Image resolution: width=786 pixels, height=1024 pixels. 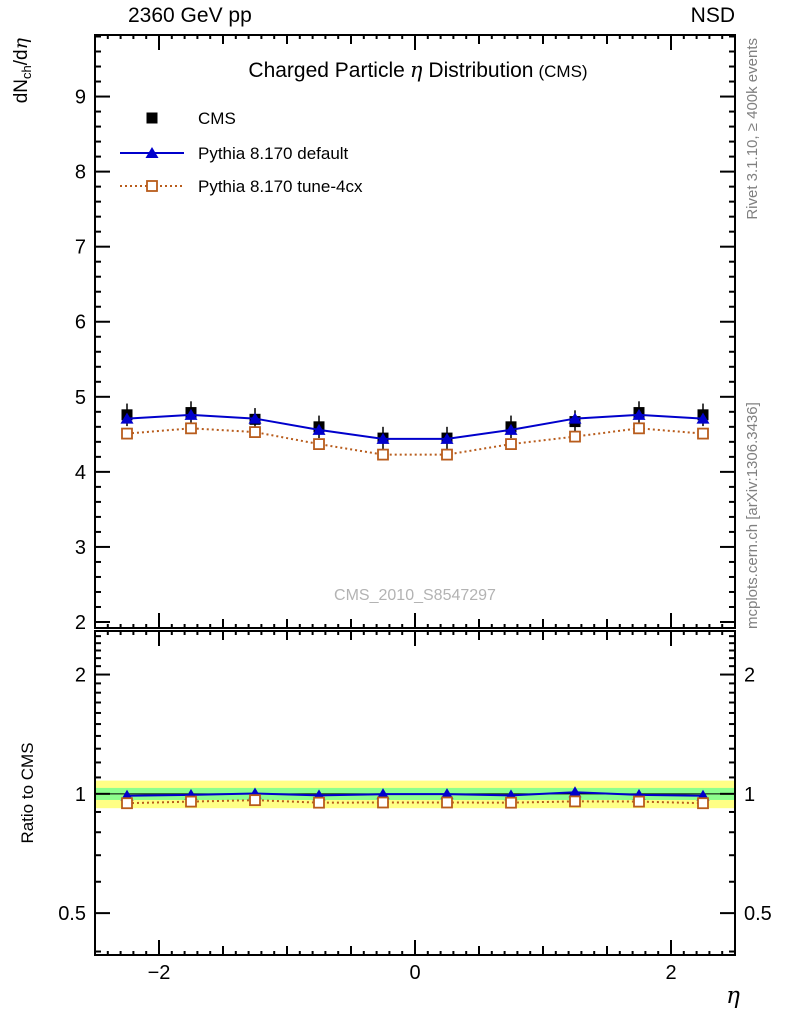 What do you see at coordinates (415, 798) in the screenshot?
I see `ratio-series-layer` at bounding box center [415, 798].